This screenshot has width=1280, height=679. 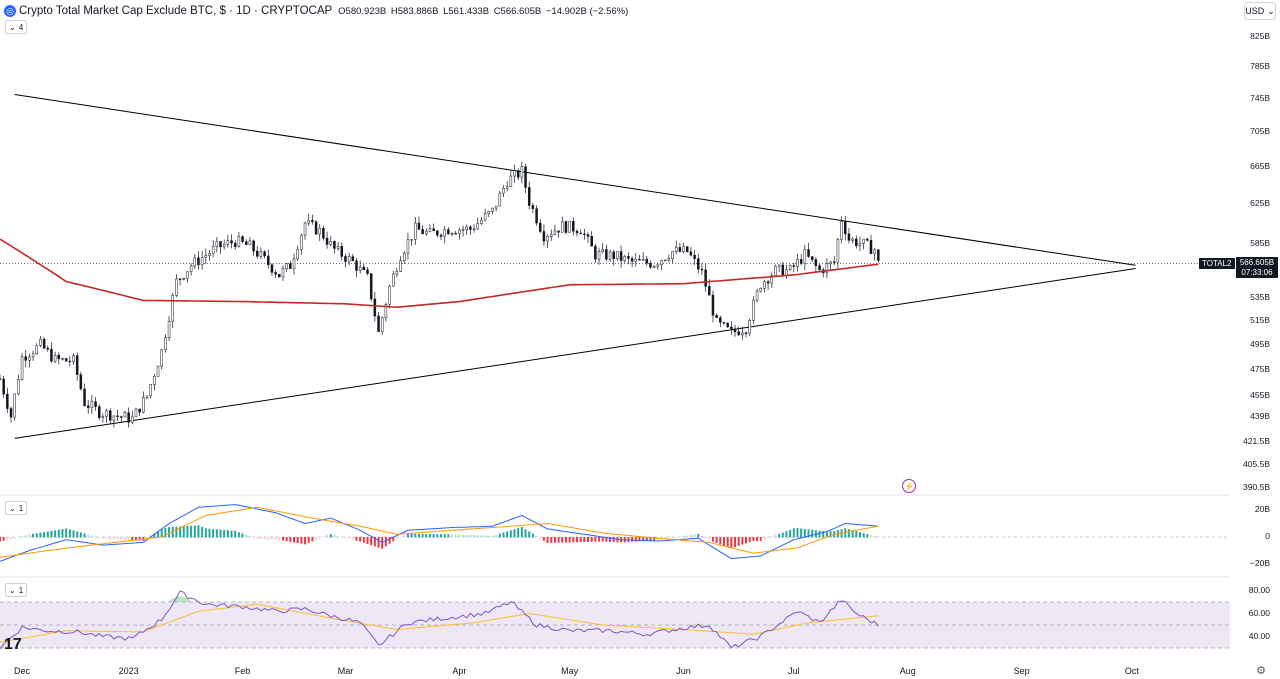 I want to click on price-tick-label: 455B, so click(x=1260, y=394).